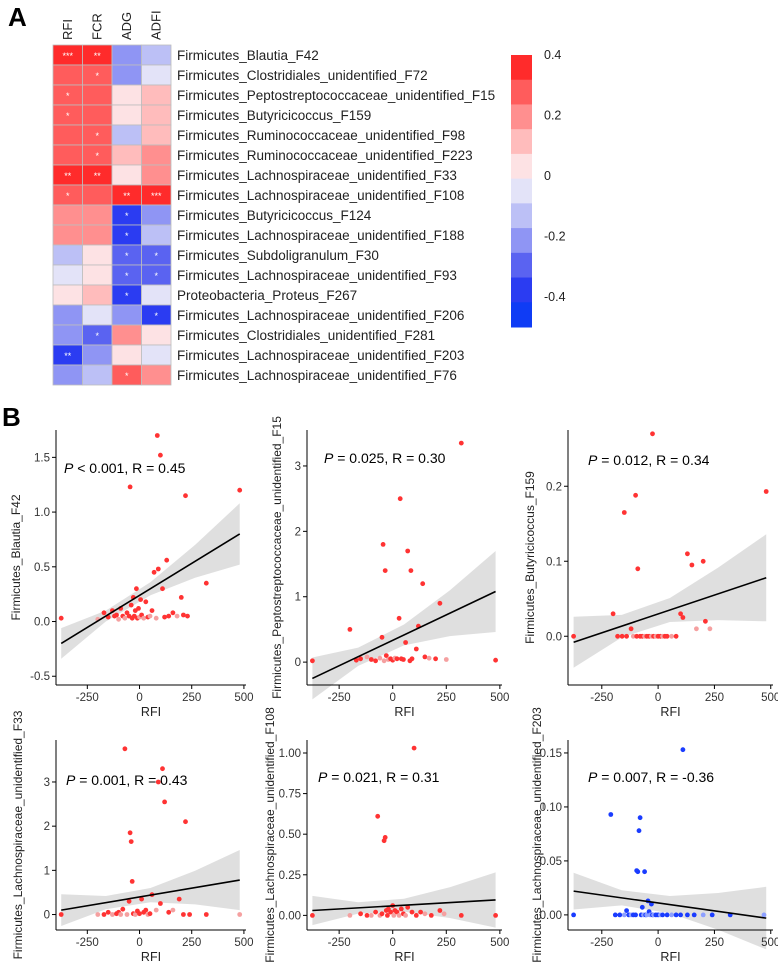  What do you see at coordinates (16, 557) in the screenshot?
I see `y-axis-label: Firmicutes_Blautia_F42` at bounding box center [16, 557].